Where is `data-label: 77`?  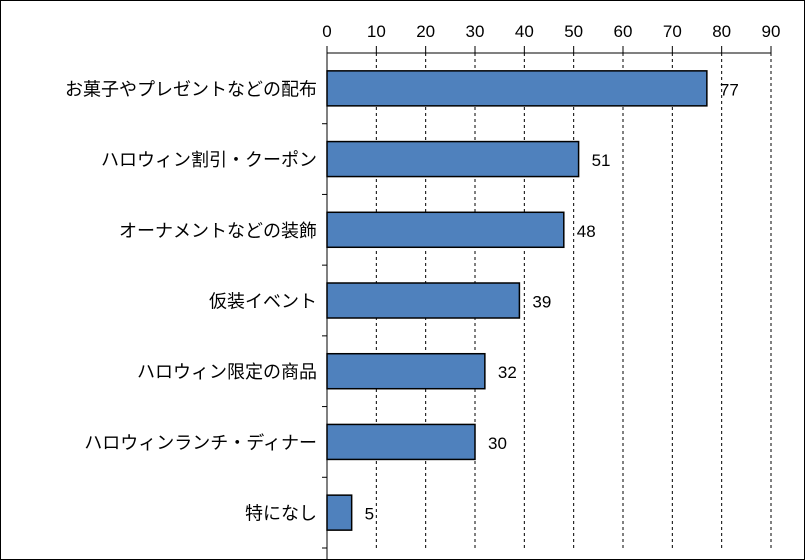
data-label: 77 is located at coordinates (729, 89).